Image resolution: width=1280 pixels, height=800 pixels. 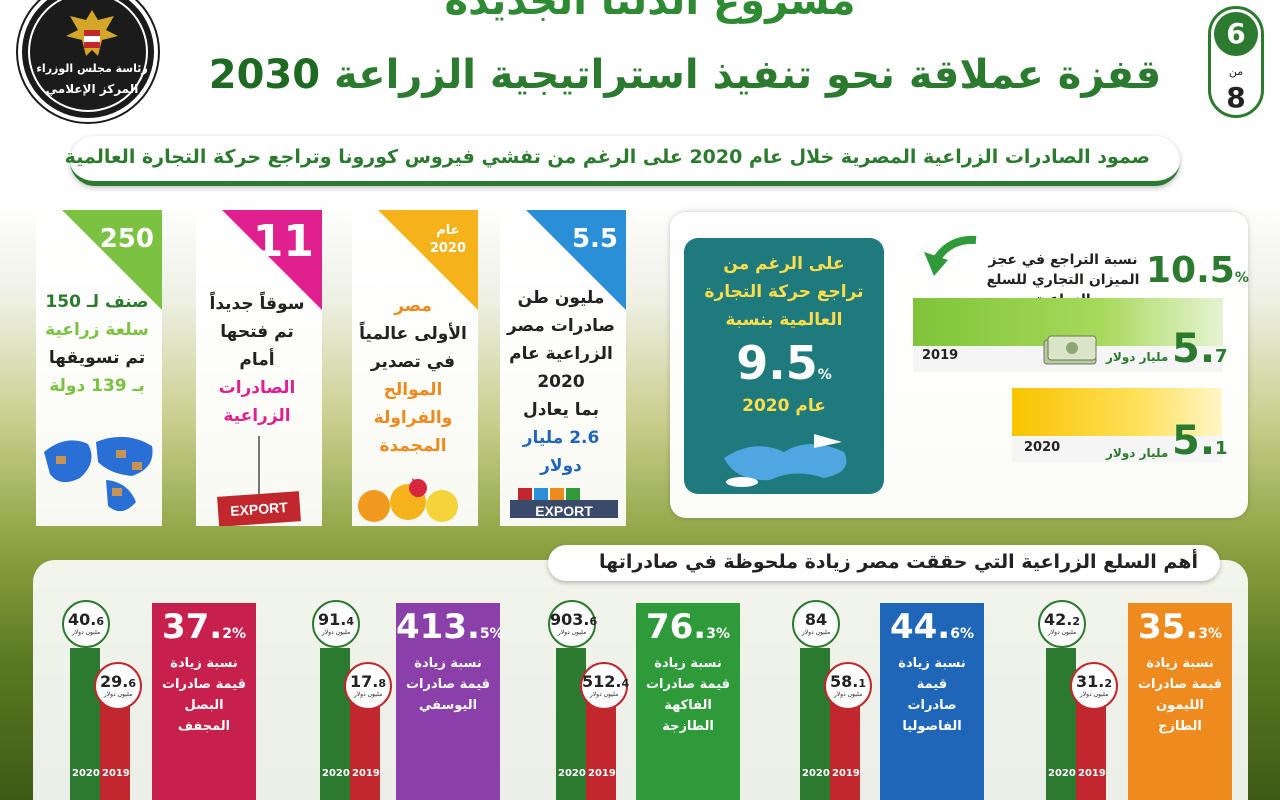 I want to click on value-2020-badge: 40.6 مليون دولار, so click(x=86, y=624).